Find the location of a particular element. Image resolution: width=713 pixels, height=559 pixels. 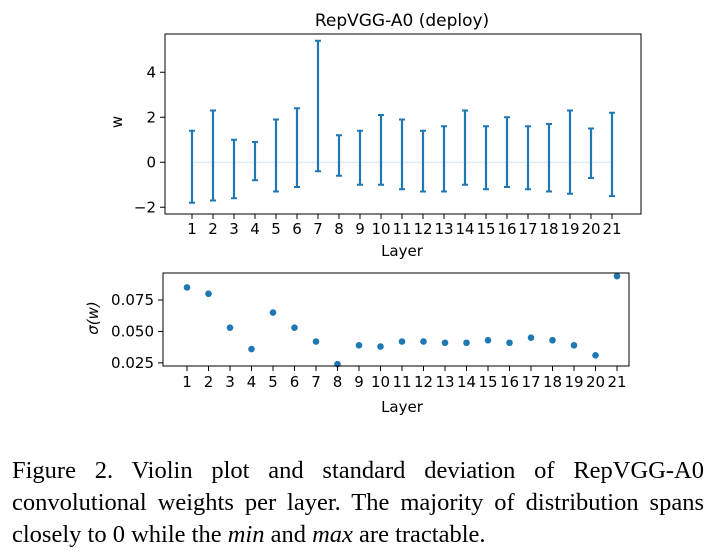

y-tick-label: −2 is located at coordinates (145, 207).